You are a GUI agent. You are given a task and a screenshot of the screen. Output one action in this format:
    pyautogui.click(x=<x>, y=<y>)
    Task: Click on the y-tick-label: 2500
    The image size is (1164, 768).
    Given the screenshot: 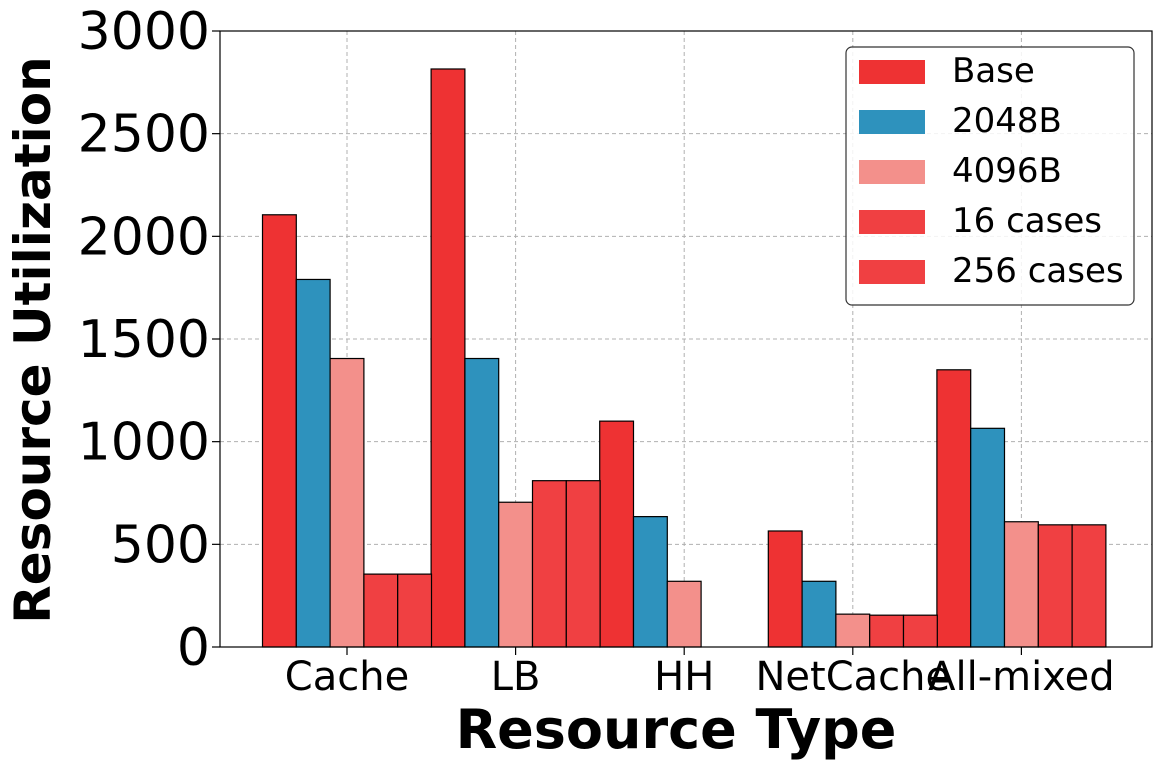 What is the action you would take?
    pyautogui.click(x=144, y=135)
    